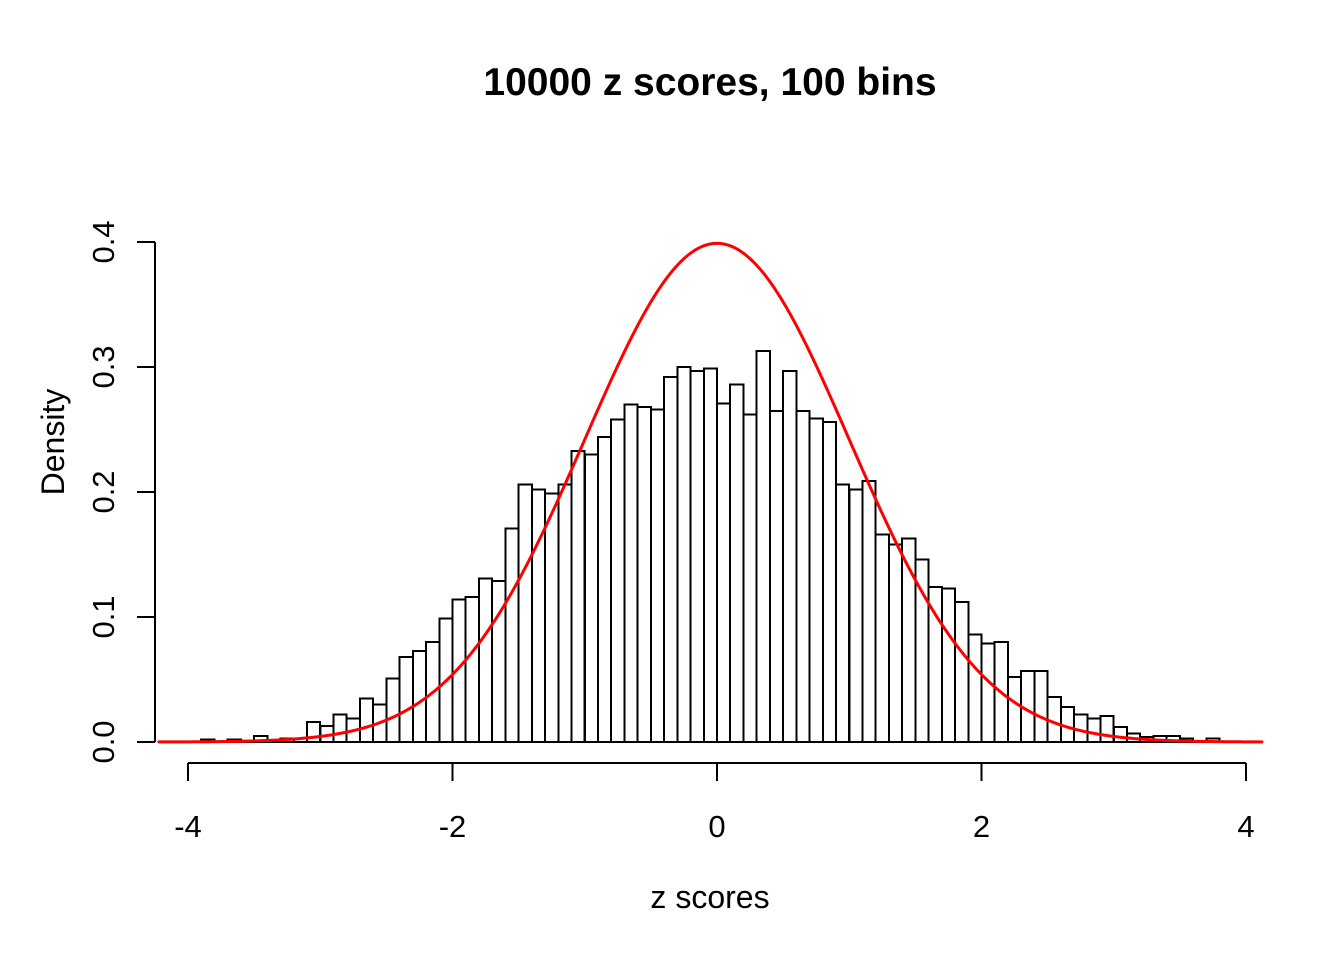 The height and width of the screenshot is (960, 1344). I want to click on x-tick-label: 0, so click(716, 826).